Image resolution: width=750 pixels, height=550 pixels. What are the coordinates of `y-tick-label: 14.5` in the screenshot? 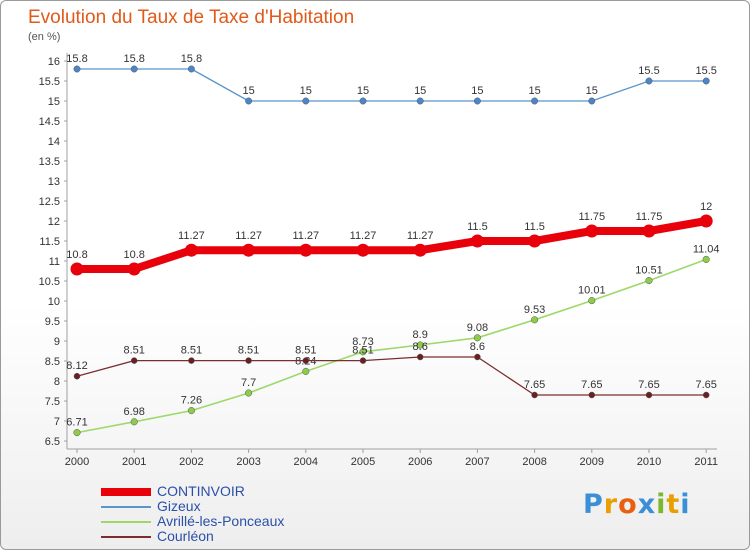 It's located at (49, 122).